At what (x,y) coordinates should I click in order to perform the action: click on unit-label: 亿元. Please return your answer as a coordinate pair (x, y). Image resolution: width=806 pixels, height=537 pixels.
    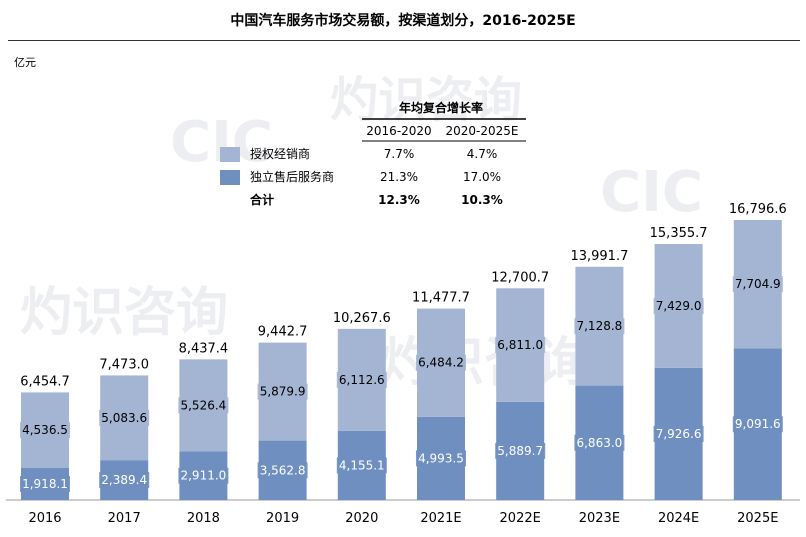
    Looking at the image, I should click on (25, 62).